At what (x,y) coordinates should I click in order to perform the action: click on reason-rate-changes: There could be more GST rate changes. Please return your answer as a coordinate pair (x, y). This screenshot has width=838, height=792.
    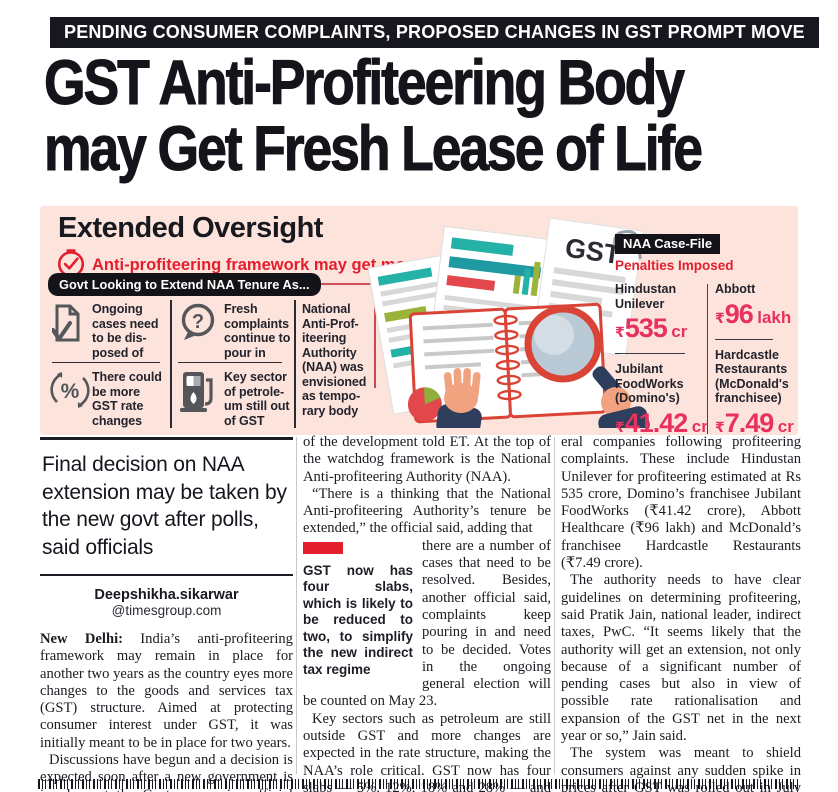
    Looking at the image, I should click on (127, 399).